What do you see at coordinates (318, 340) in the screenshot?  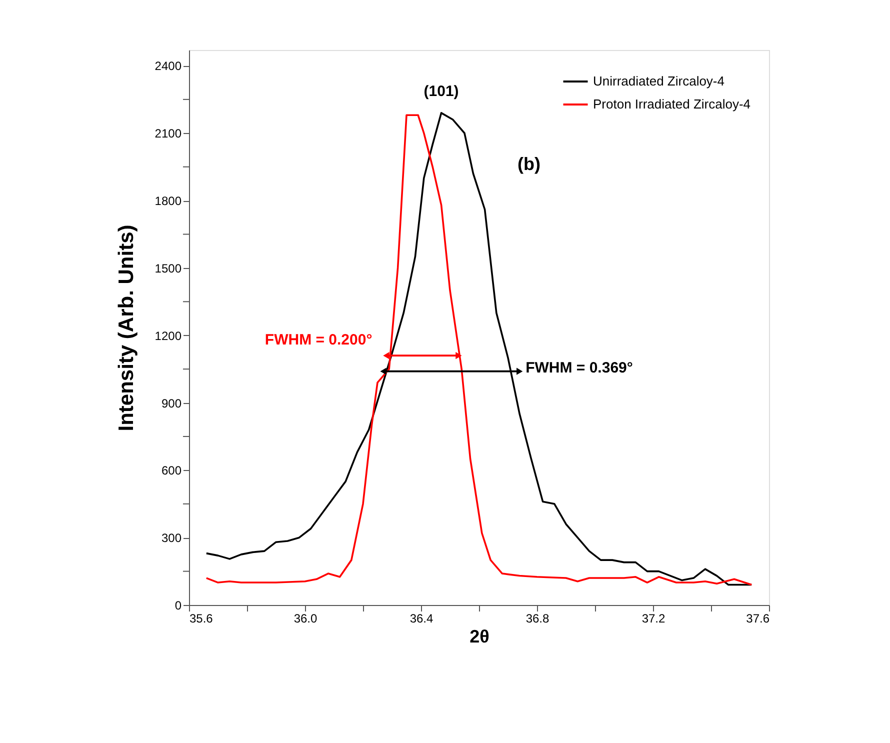 I see `annotation: FWHM = 0.200°` at bounding box center [318, 340].